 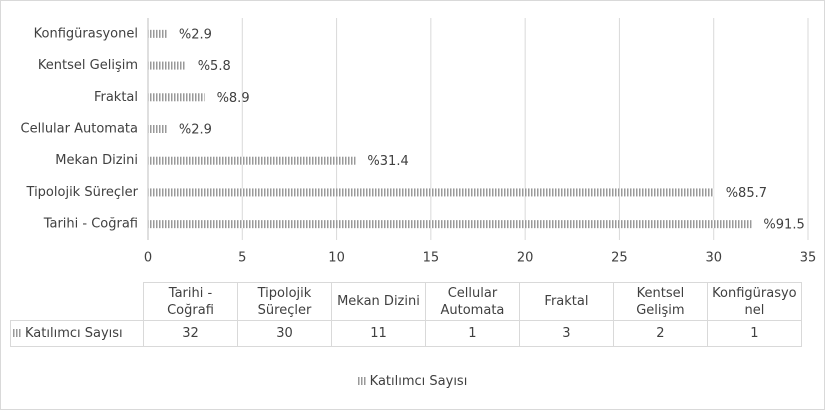 I want to click on data-label: %31.4, so click(x=387, y=161).